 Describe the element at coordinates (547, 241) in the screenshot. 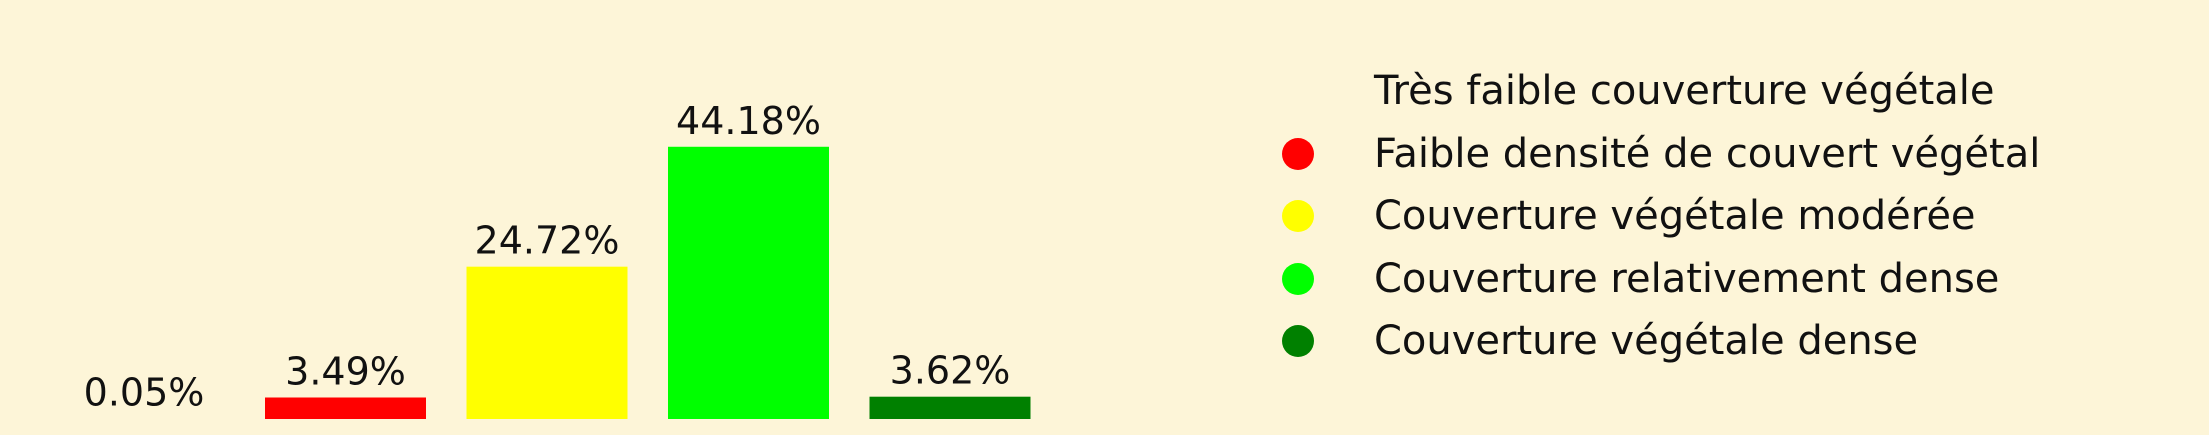

I see `data-label-2: 24.72%` at that location.